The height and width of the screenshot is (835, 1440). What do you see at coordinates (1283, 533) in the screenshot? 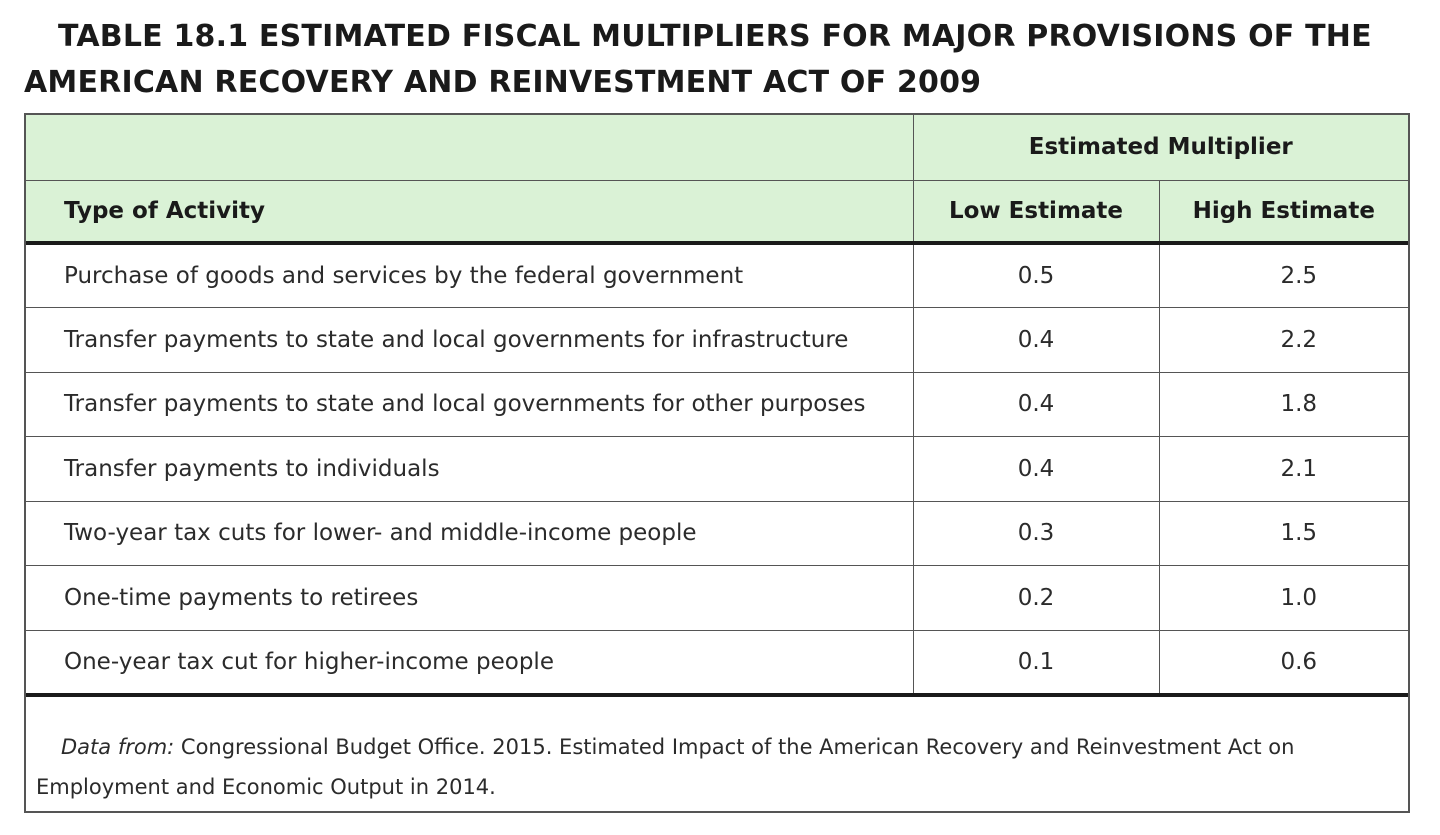
I see `high-estimate-cell: 1.5` at bounding box center [1283, 533].